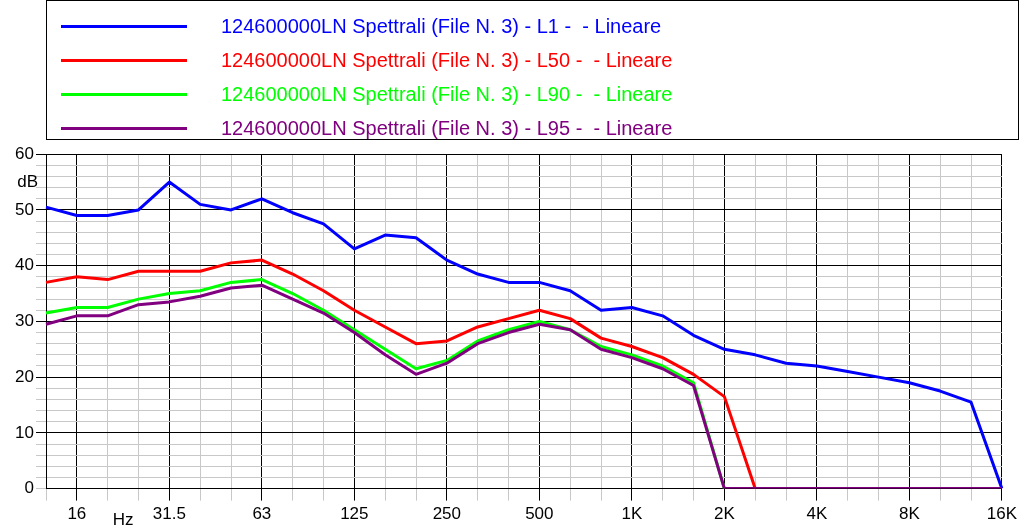 The image size is (1021, 529). I want to click on text: 124600000LN Spettrali (File N. 3) - L1 - - Lineare, so click(441, 26).